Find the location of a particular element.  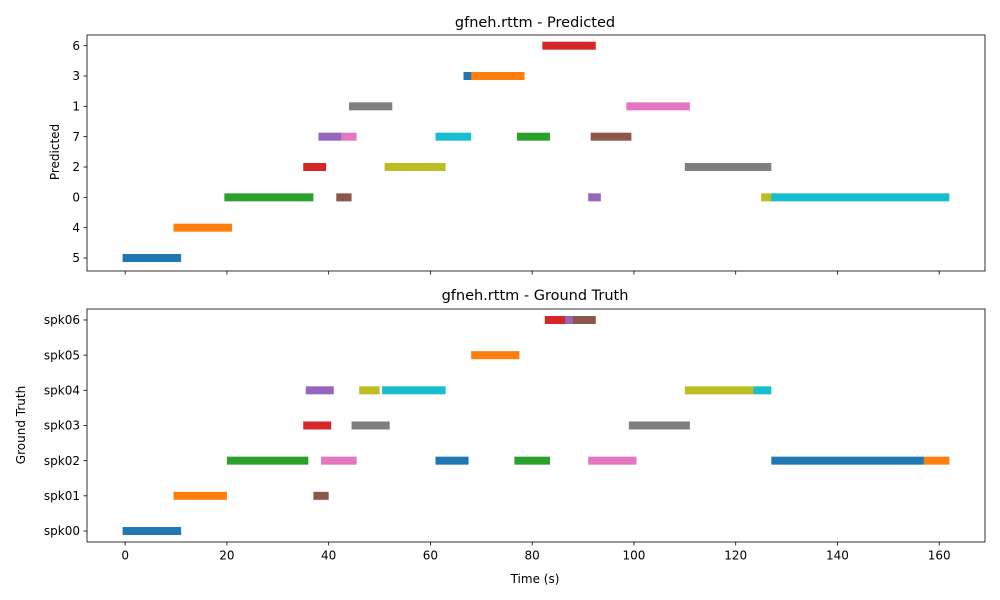

ground-truth-x-tick-label: 160 is located at coordinates (939, 556).